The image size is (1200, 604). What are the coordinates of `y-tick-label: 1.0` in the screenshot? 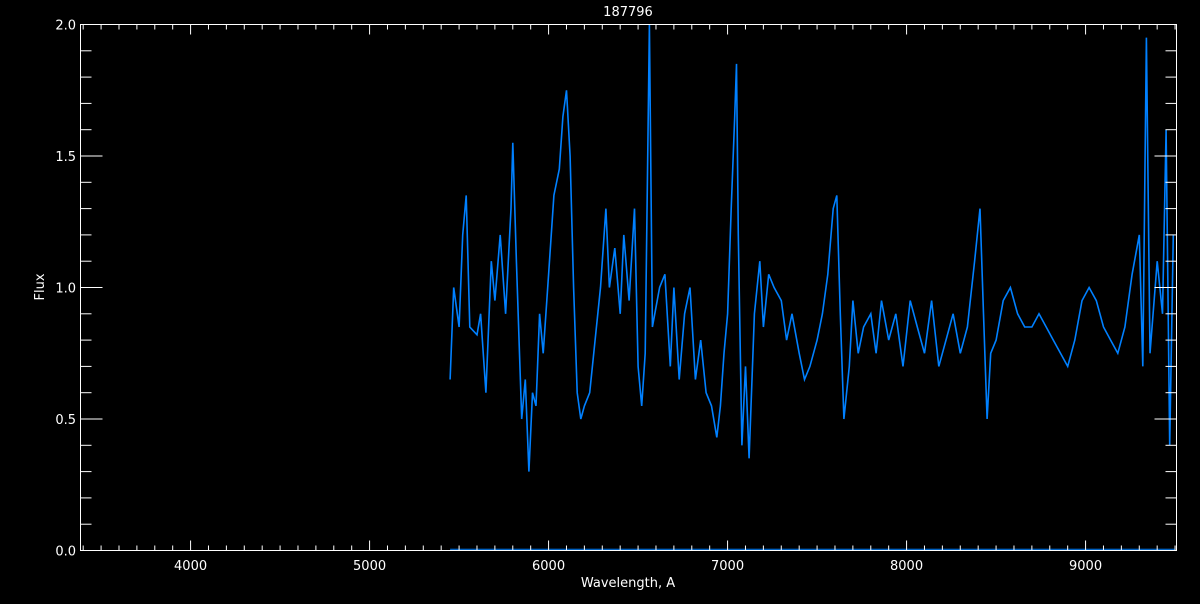 It's located at (65, 289).